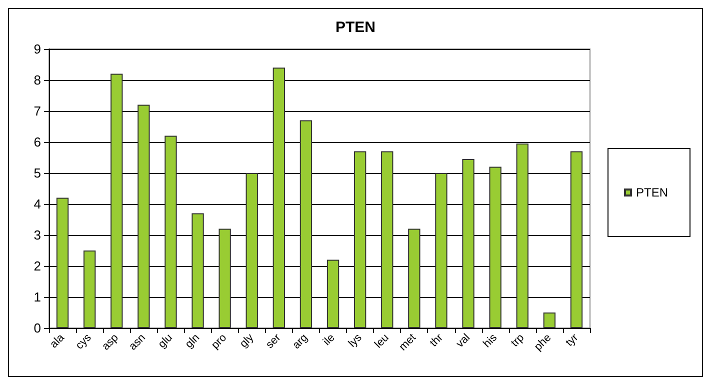 The image size is (713, 387). Describe the element at coordinates (329, 340) in the screenshot. I see `x-tick-label: ile` at that location.